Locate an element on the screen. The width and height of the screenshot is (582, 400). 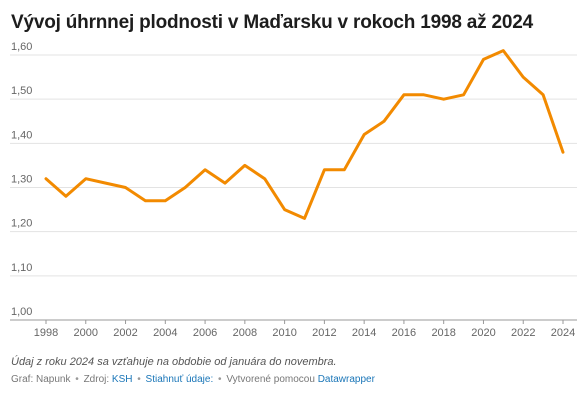
y-tick-label: 1,60 is located at coordinates (21, 47).